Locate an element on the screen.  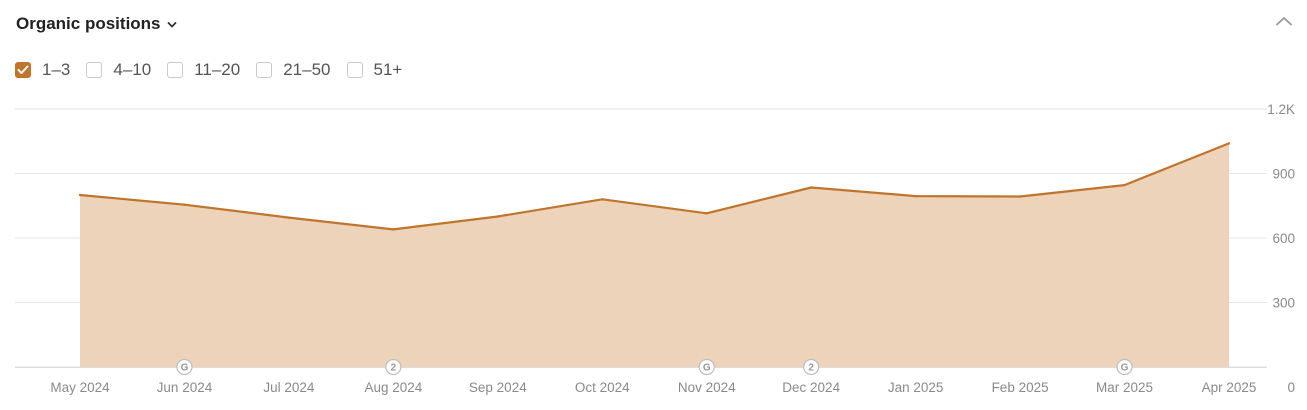
filter-1-3: 1–3 is located at coordinates (42, 70).